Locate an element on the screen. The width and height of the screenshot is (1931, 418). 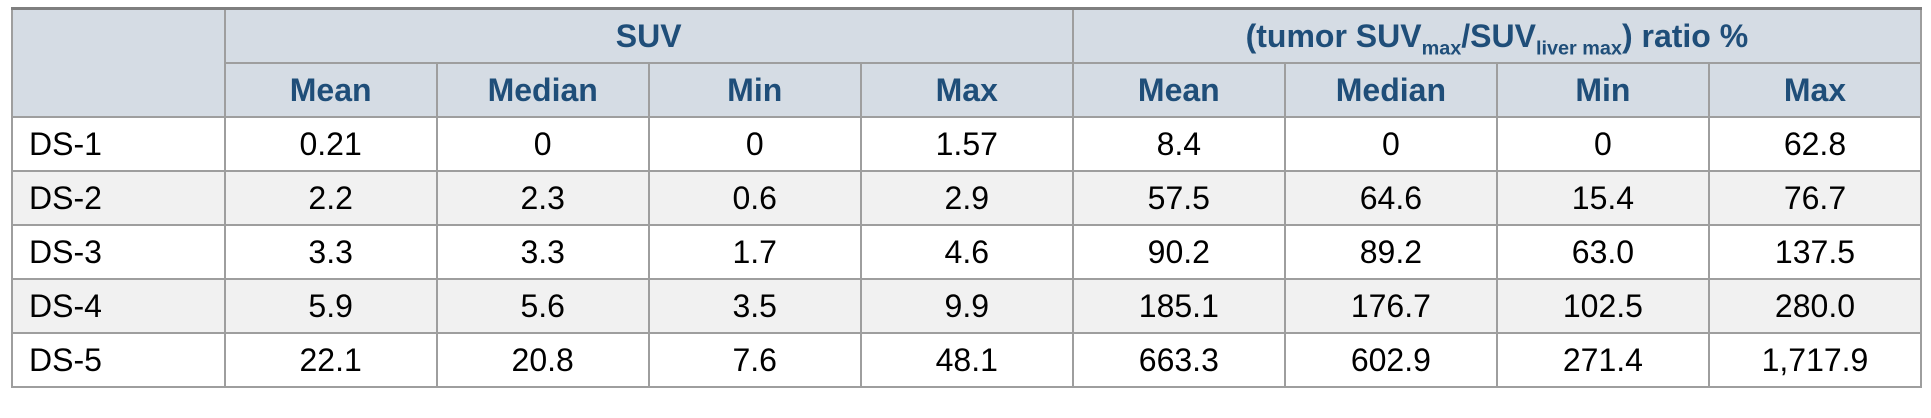
ratio-header-subscript-liver-max: liver max is located at coordinates (1578, 47).